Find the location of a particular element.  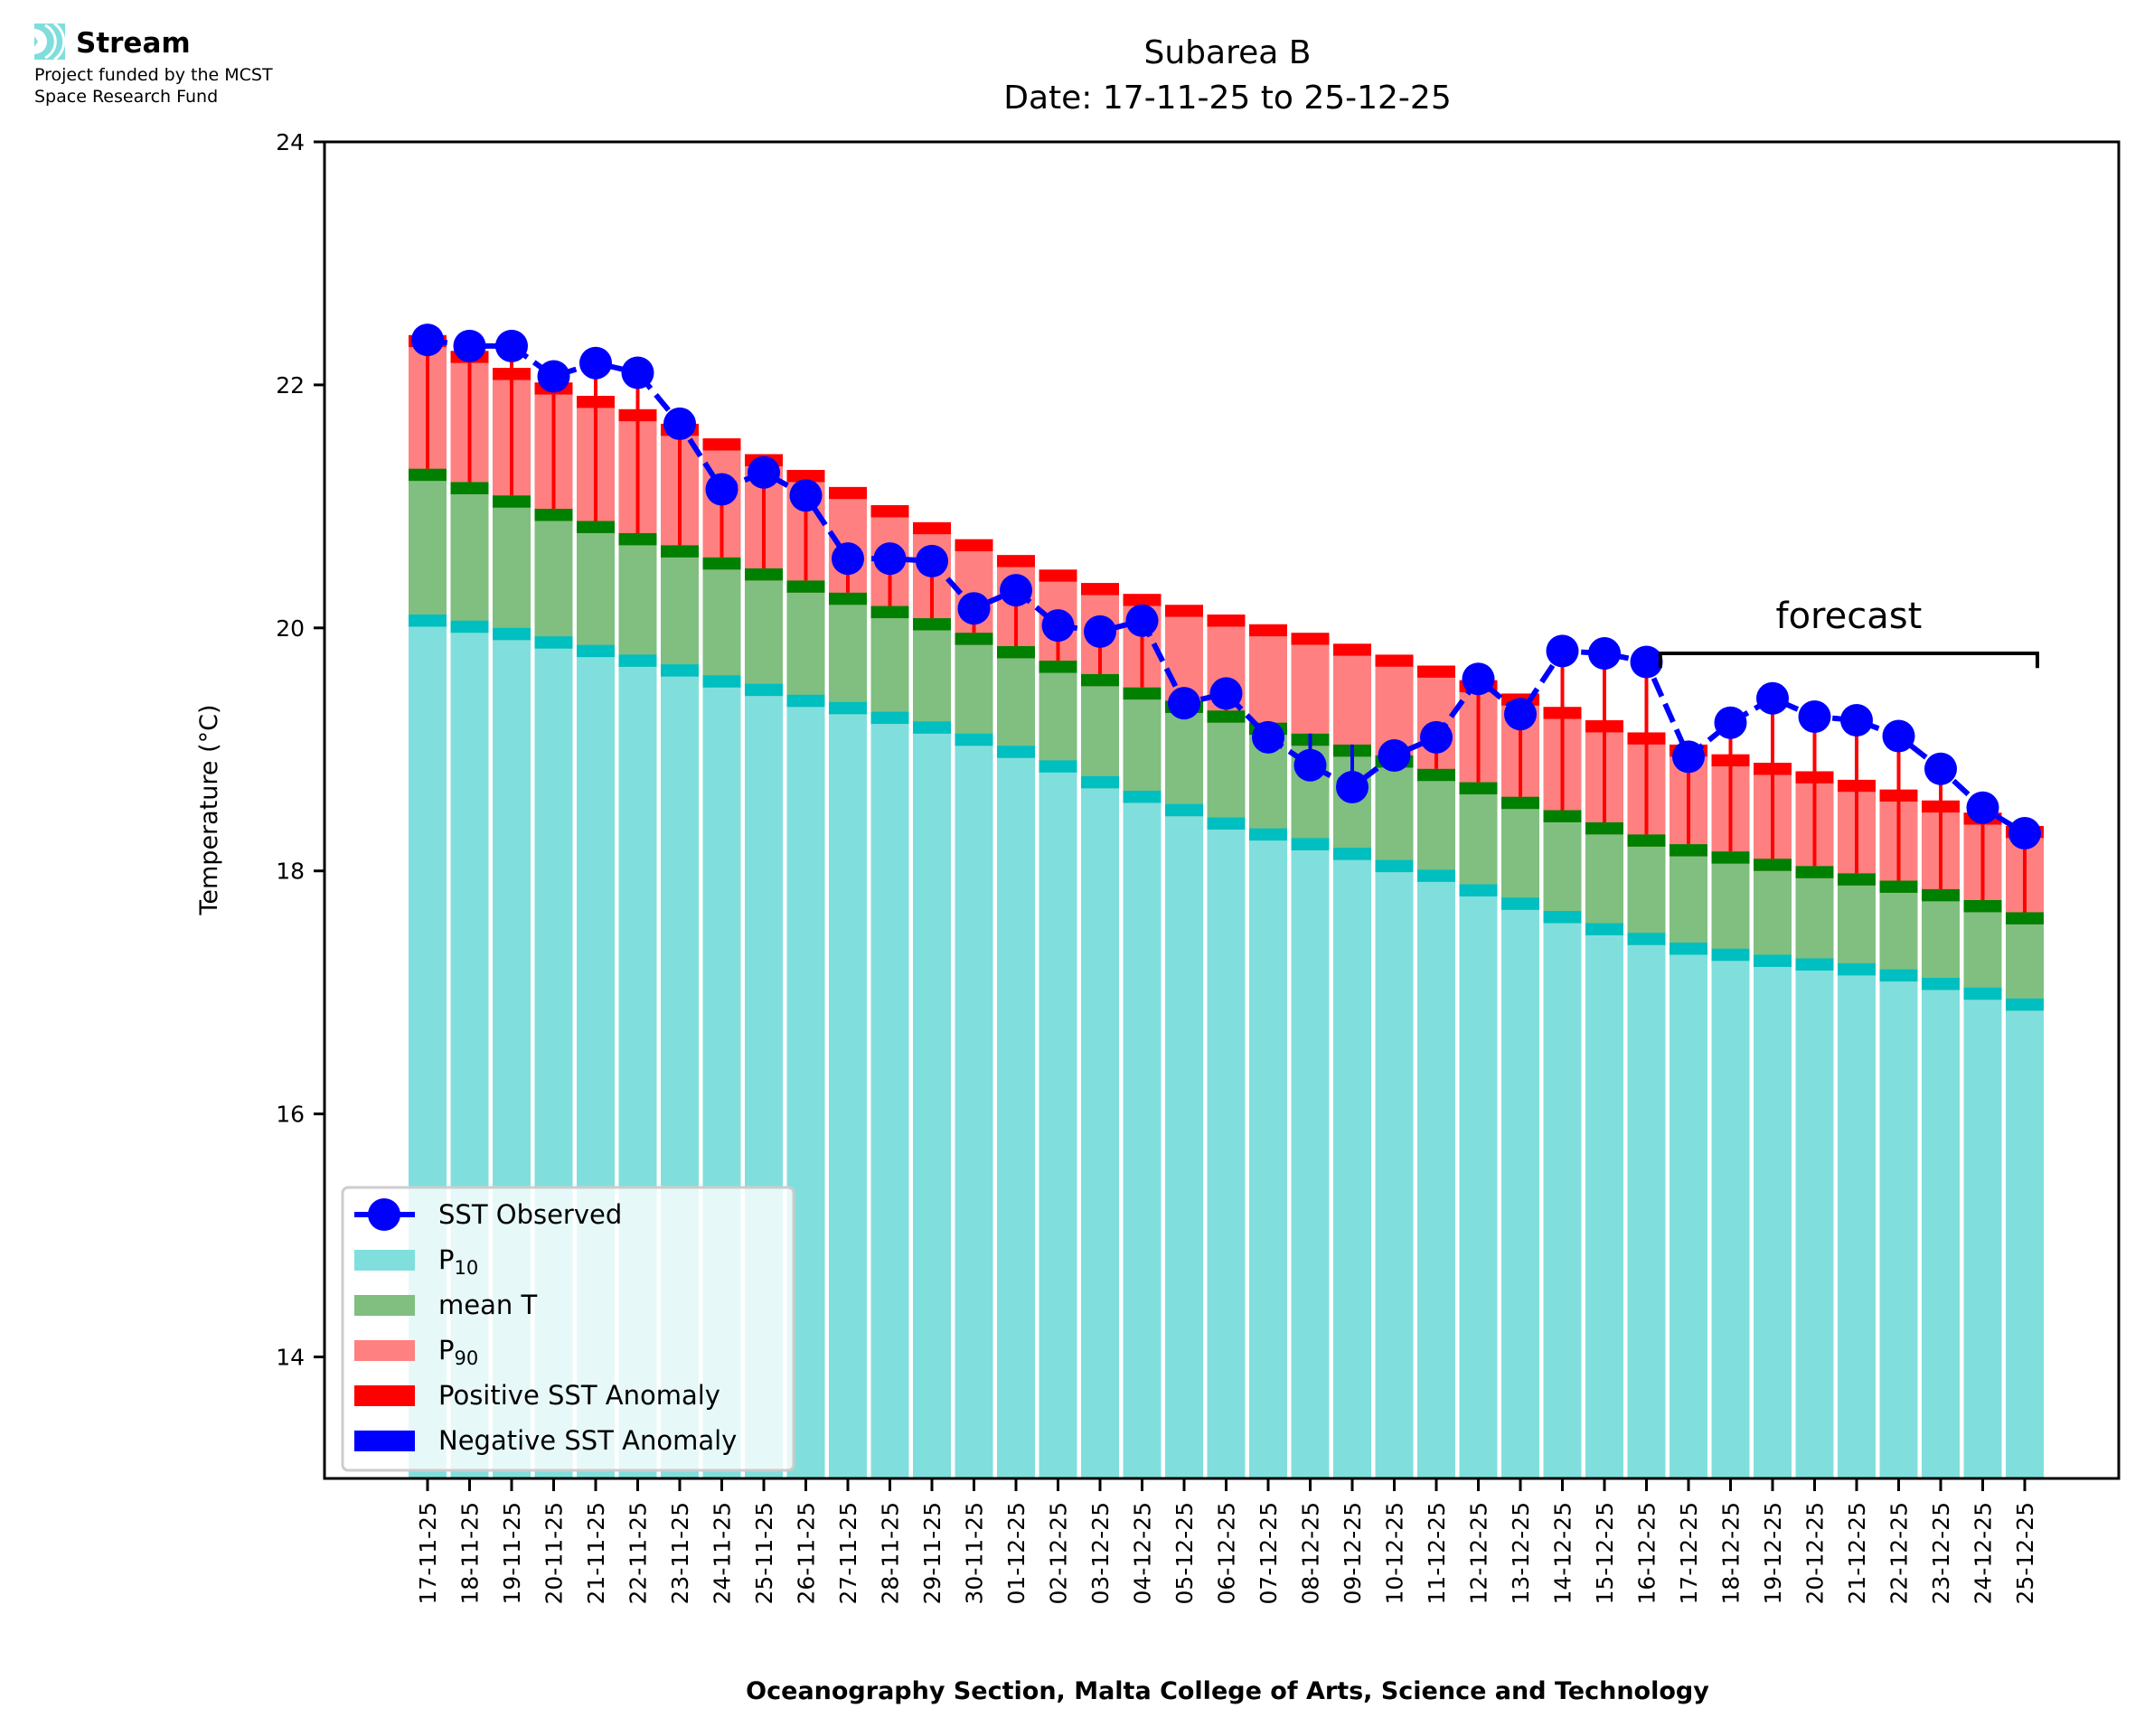

y-tick-label: 16 is located at coordinates (290, 1115).